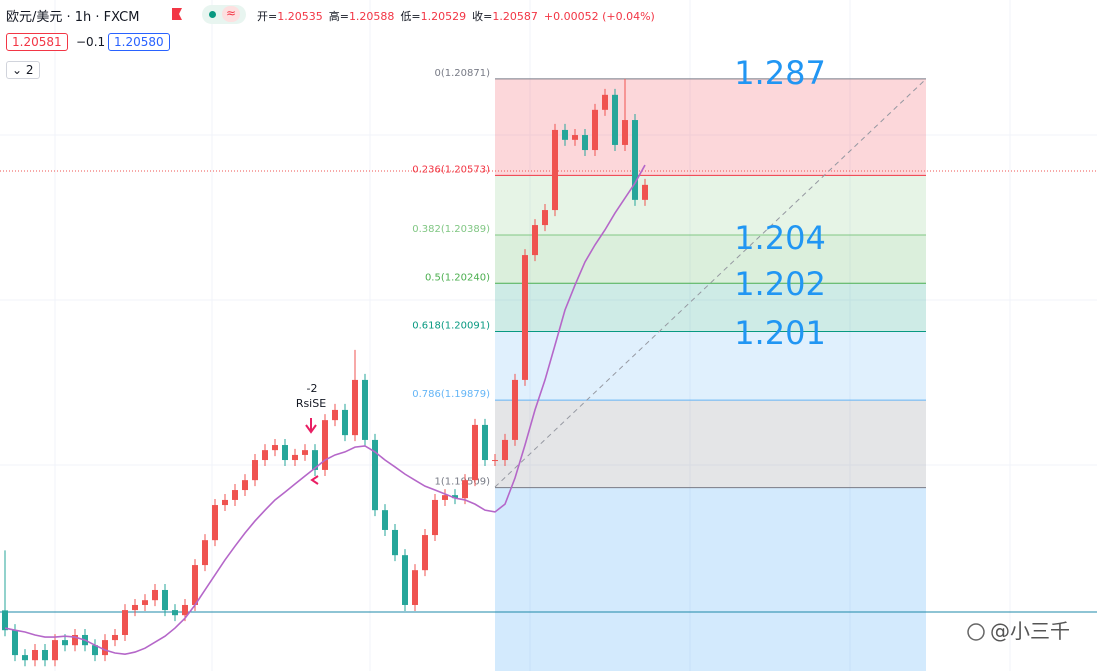  Describe the element at coordinates (482, 16) in the screenshot. I see `ohlc-label: 收=` at that location.